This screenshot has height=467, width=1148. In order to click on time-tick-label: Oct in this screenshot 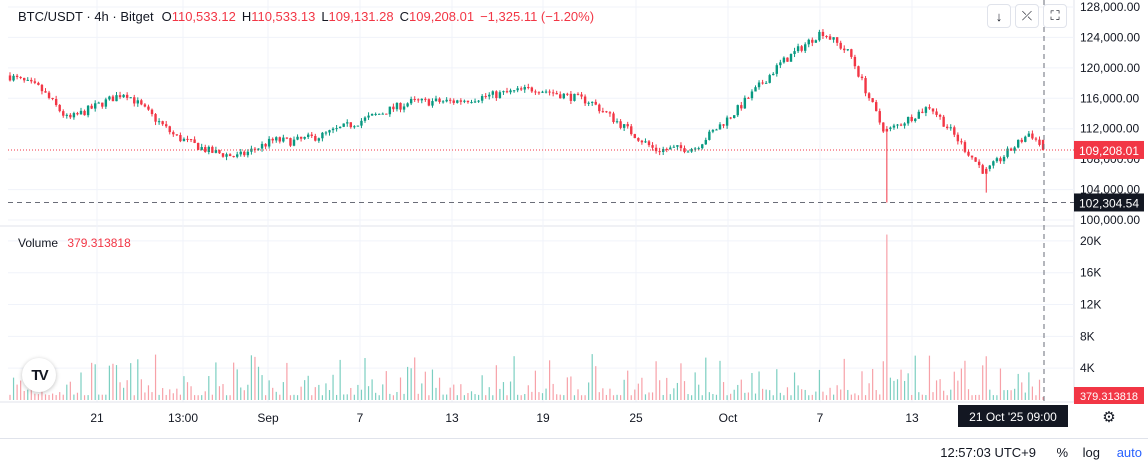, I will do `click(728, 418)`.